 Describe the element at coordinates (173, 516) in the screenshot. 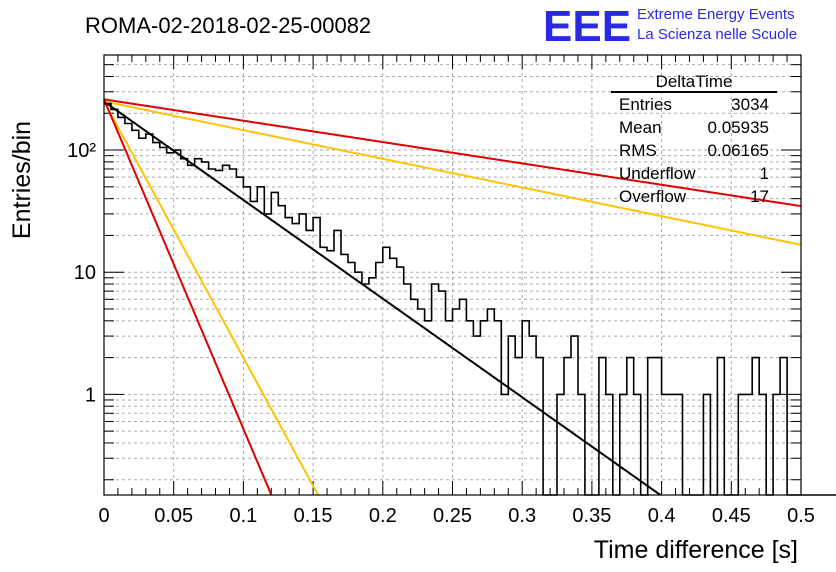

I see `x-tick-label: 0.05` at that location.